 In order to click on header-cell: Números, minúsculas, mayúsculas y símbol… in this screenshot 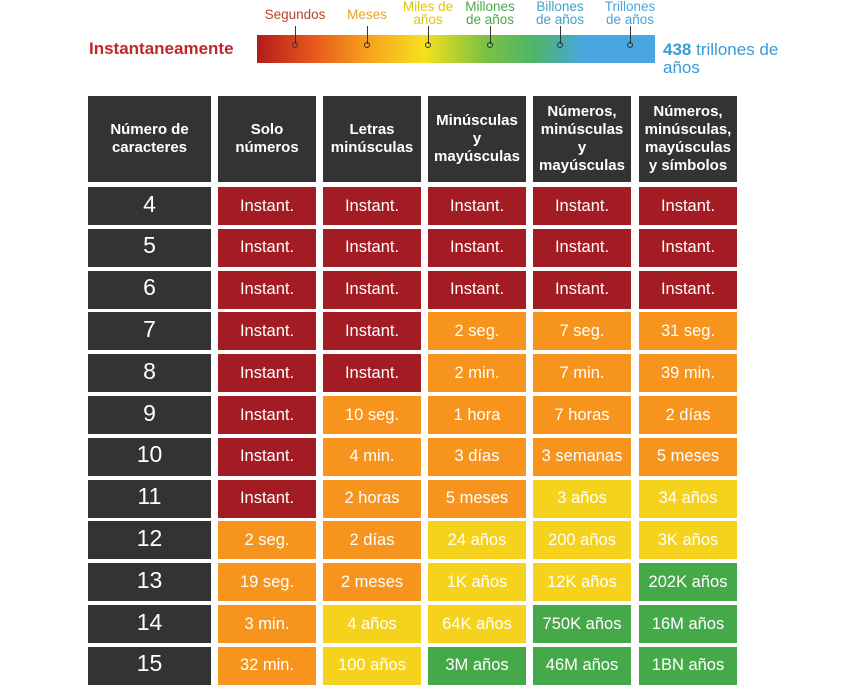, I will do `click(688, 139)`.